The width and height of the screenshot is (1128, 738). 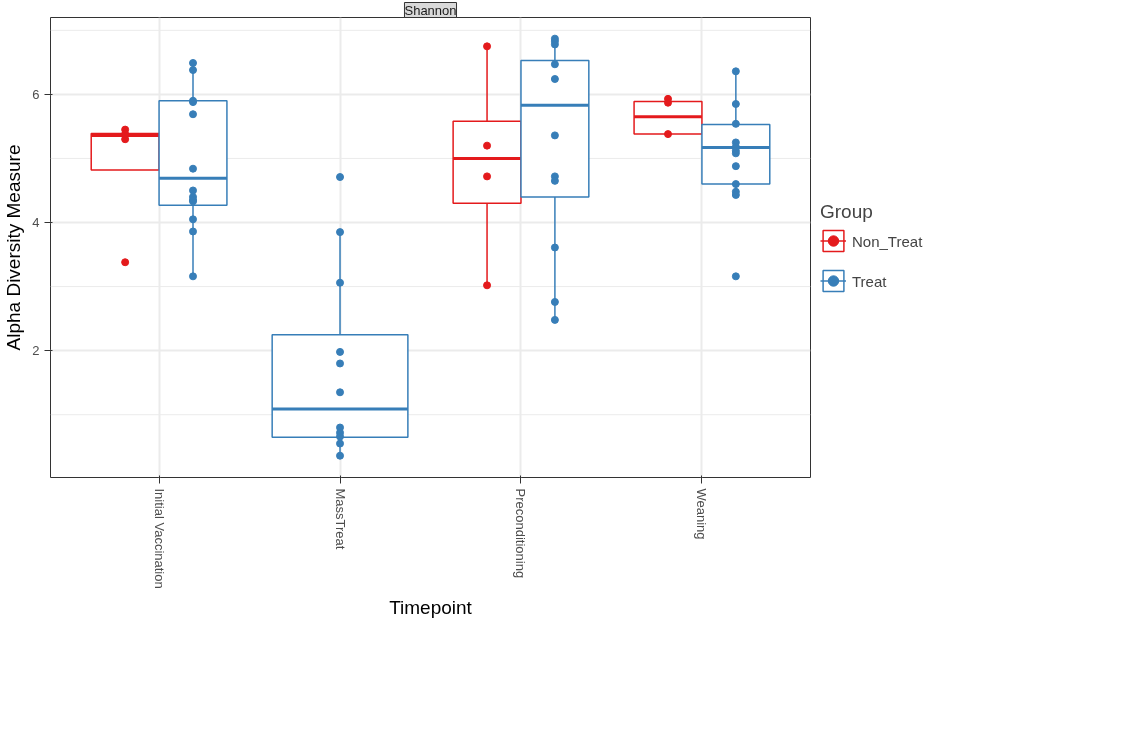 What do you see at coordinates (36, 223) in the screenshot?
I see `y-tick-label: 4` at bounding box center [36, 223].